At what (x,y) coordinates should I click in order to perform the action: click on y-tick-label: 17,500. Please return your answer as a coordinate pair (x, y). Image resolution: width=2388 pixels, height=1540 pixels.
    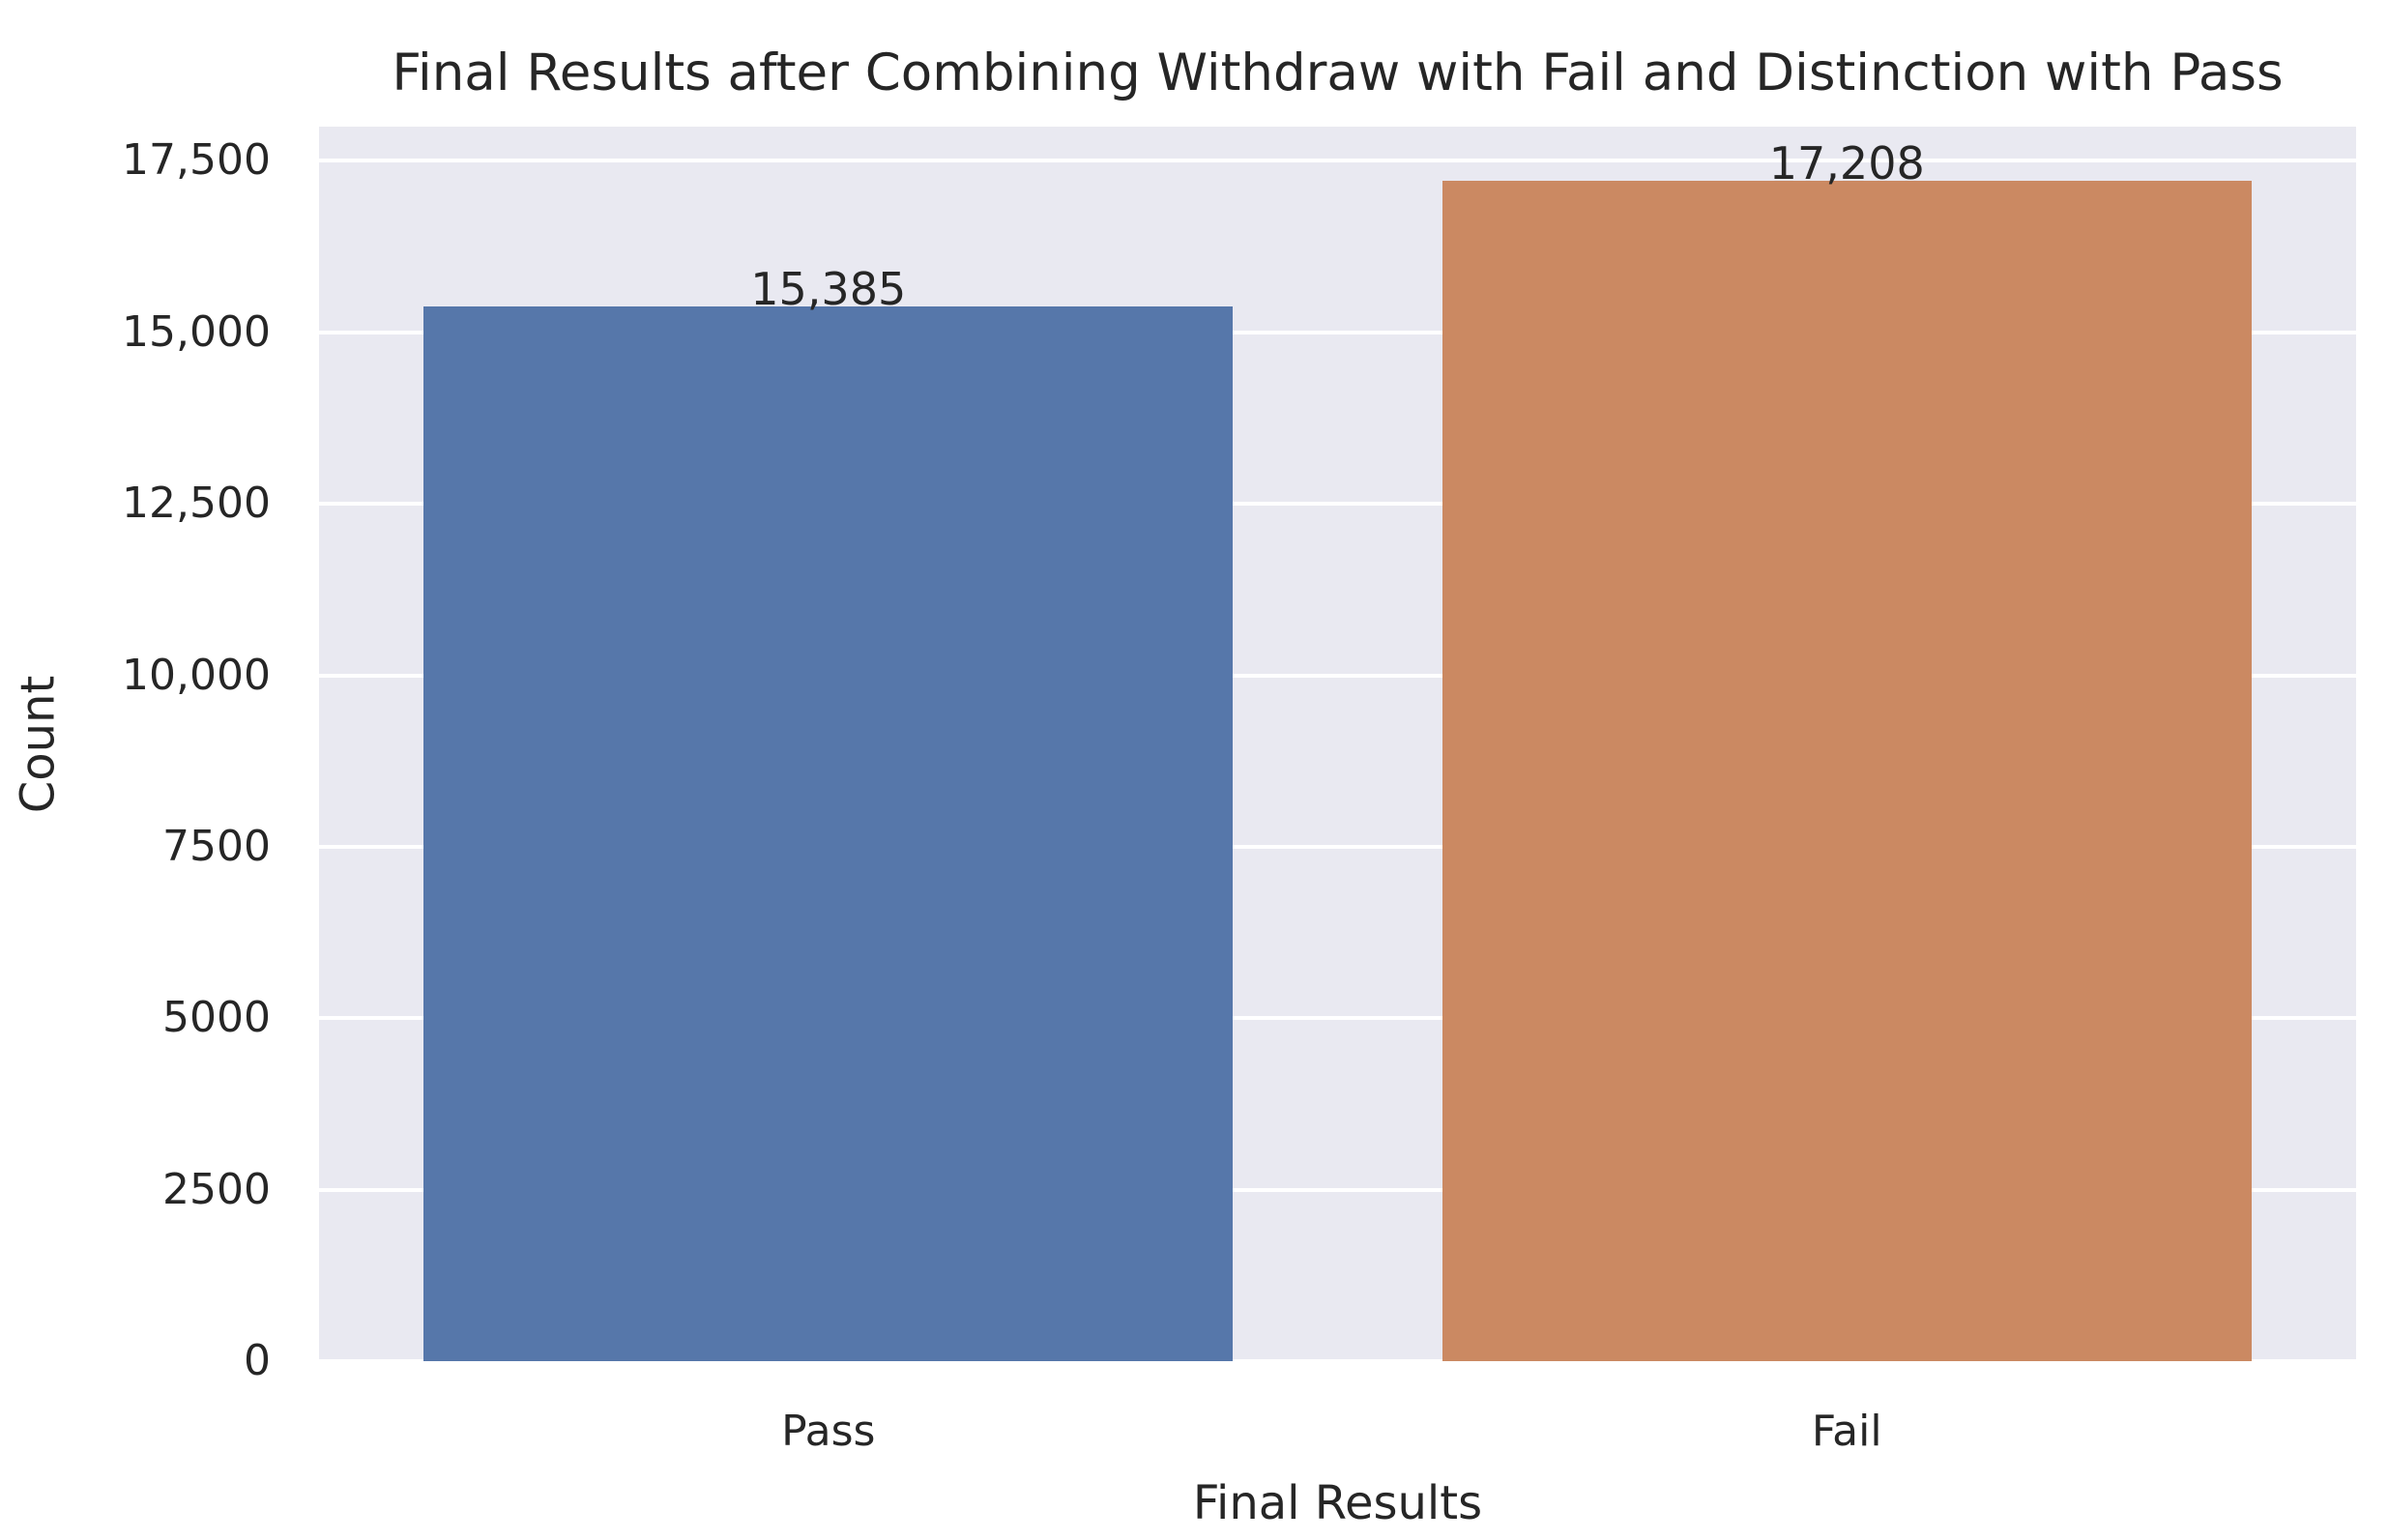
    Looking at the image, I should click on (196, 160).